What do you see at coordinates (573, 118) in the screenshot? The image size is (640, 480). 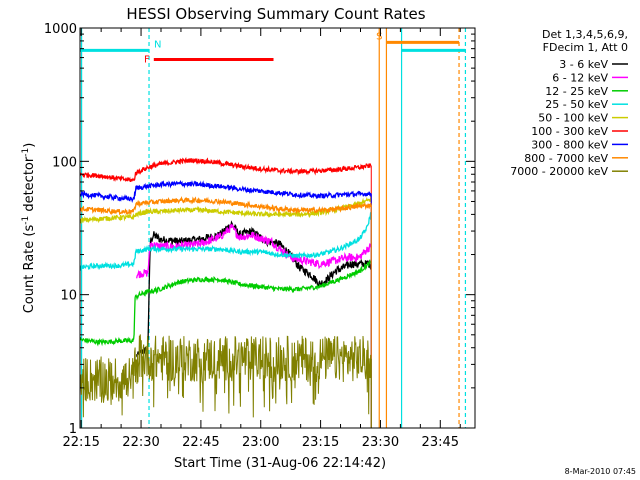 I see `legend-label-4: 50 - 100 keV` at bounding box center [573, 118].